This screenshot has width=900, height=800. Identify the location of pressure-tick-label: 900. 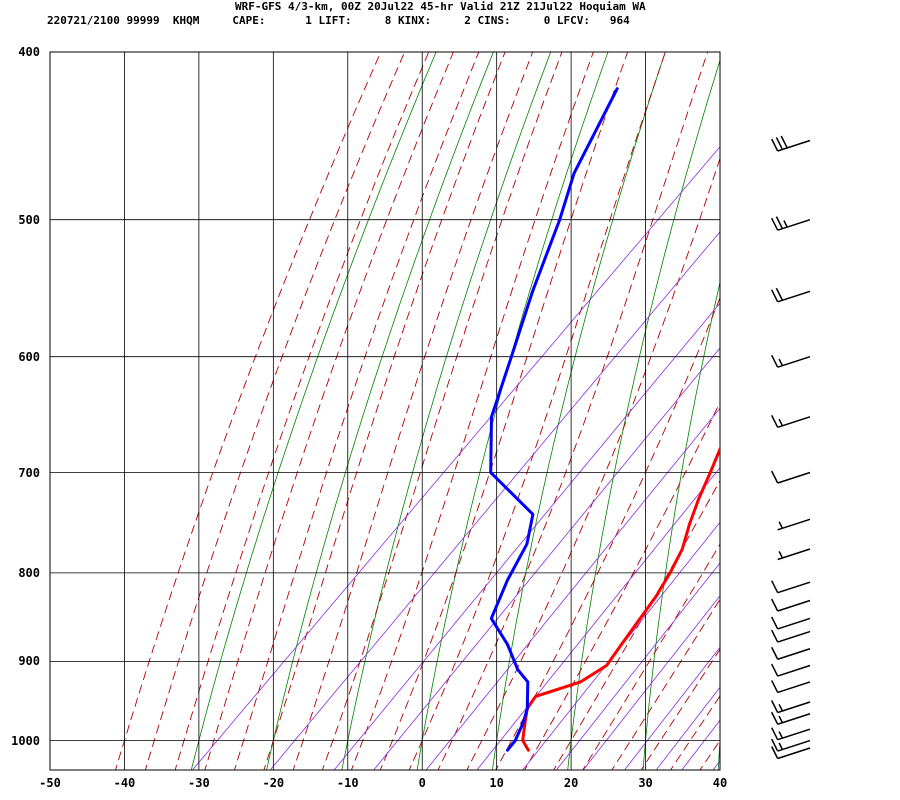
(29, 661).